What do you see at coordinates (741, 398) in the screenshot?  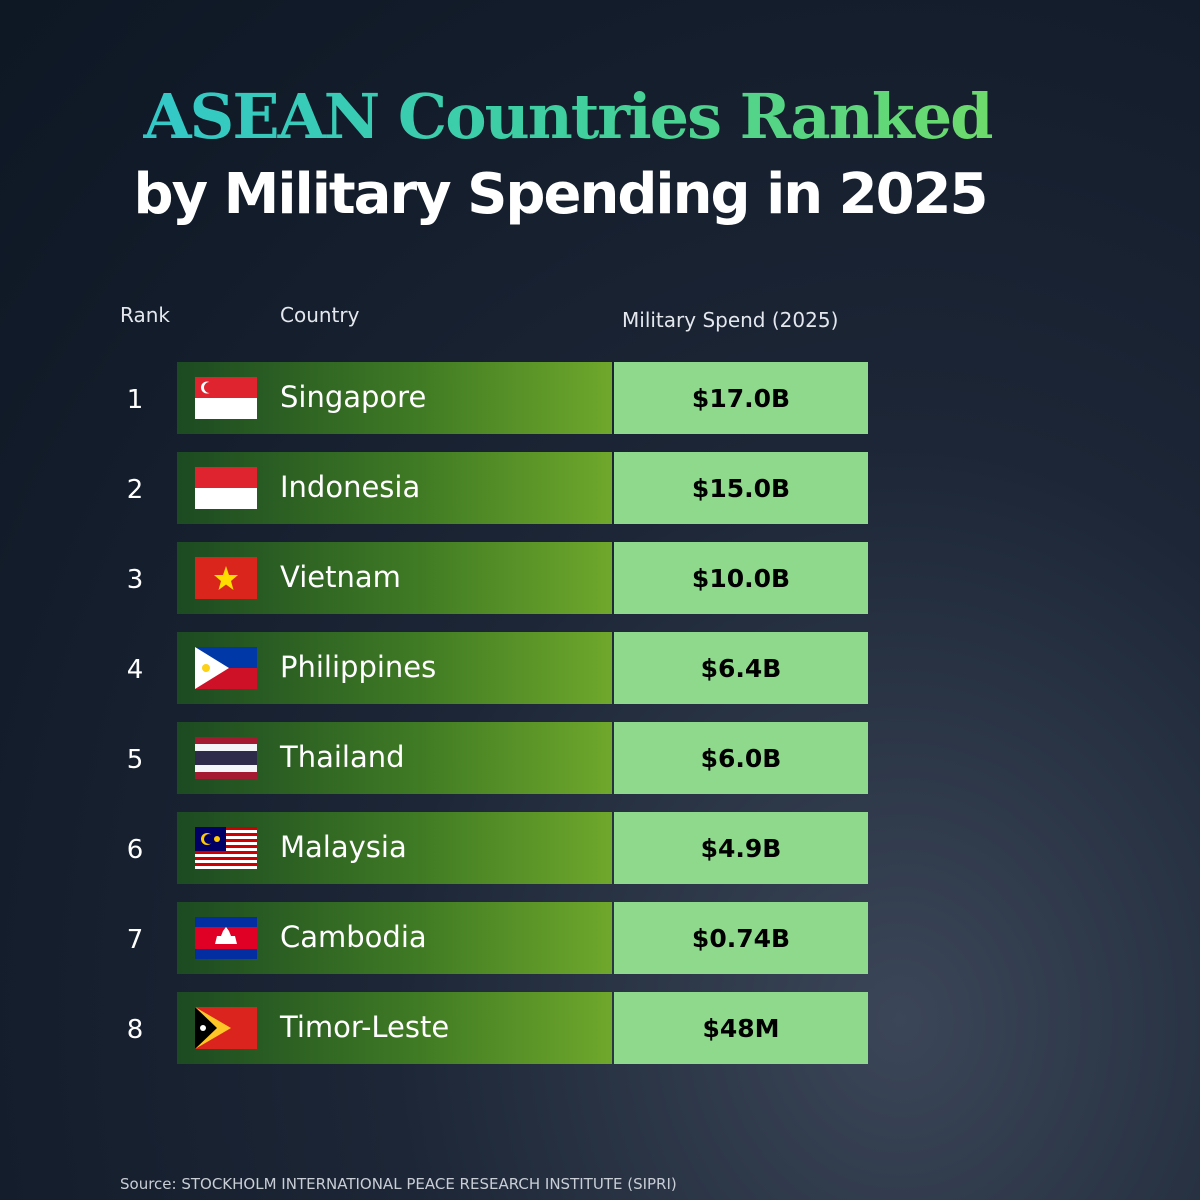 I see `spend-value: $17.0B` at bounding box center [741, 398].